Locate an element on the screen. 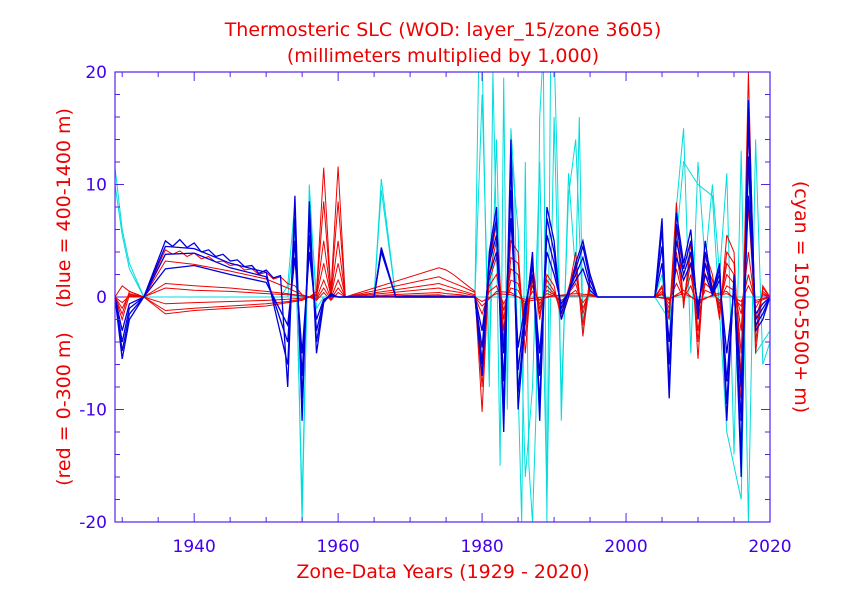  y-tick-label-20: 20 is located at coordinates (96, 73).